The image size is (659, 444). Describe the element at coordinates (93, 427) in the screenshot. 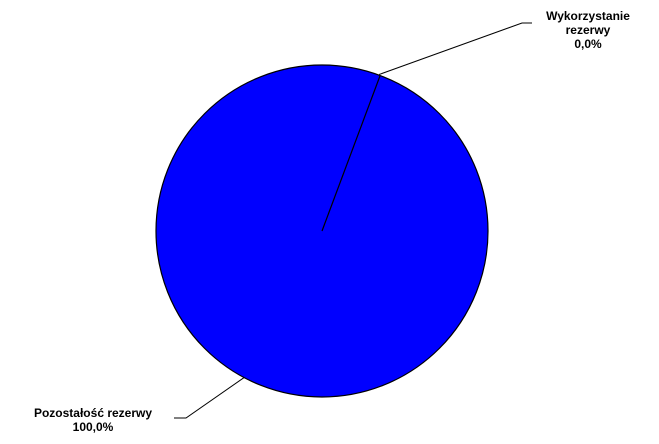

I see `slice-value-pozostalosc: 100,0%` at that location.